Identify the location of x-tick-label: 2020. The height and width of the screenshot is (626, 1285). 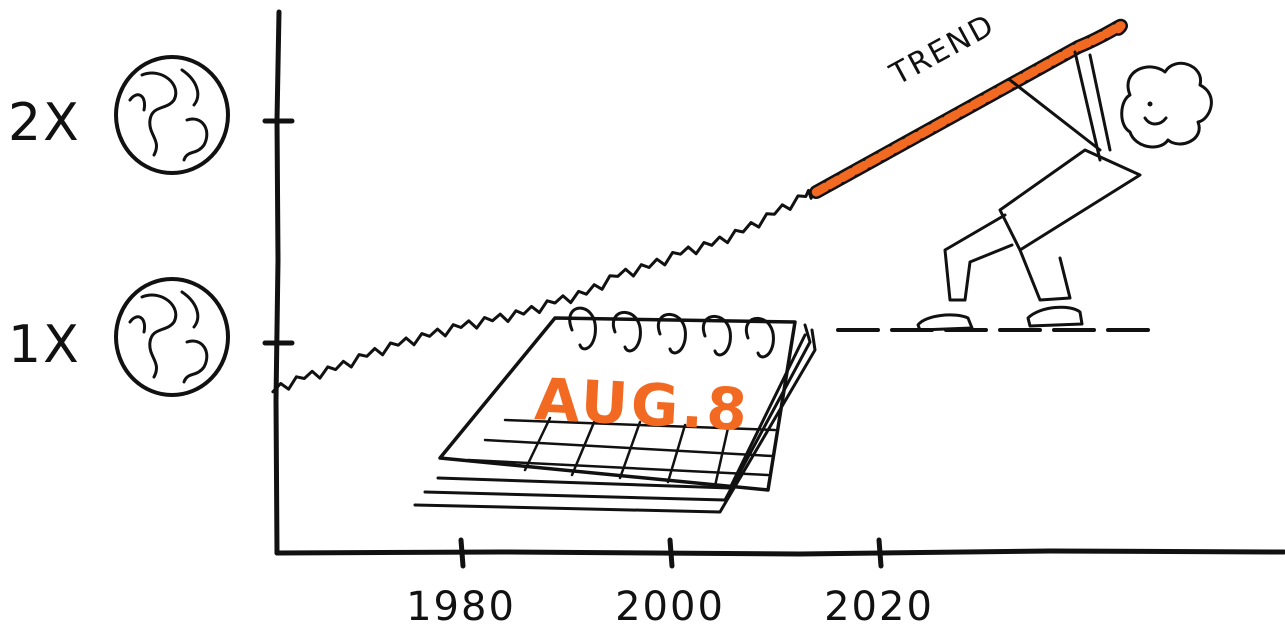
(879, 605).